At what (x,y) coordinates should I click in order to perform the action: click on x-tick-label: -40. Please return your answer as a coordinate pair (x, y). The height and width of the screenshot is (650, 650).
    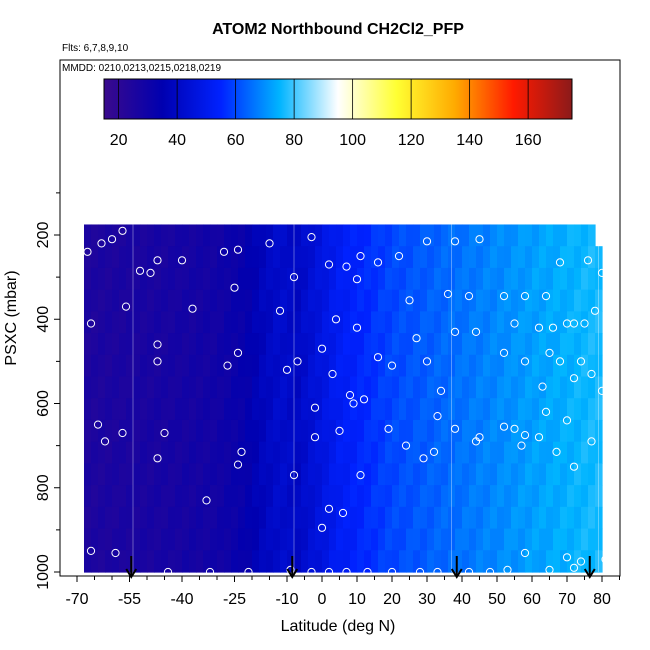
    Looking at the image, I should click on (181, 599).